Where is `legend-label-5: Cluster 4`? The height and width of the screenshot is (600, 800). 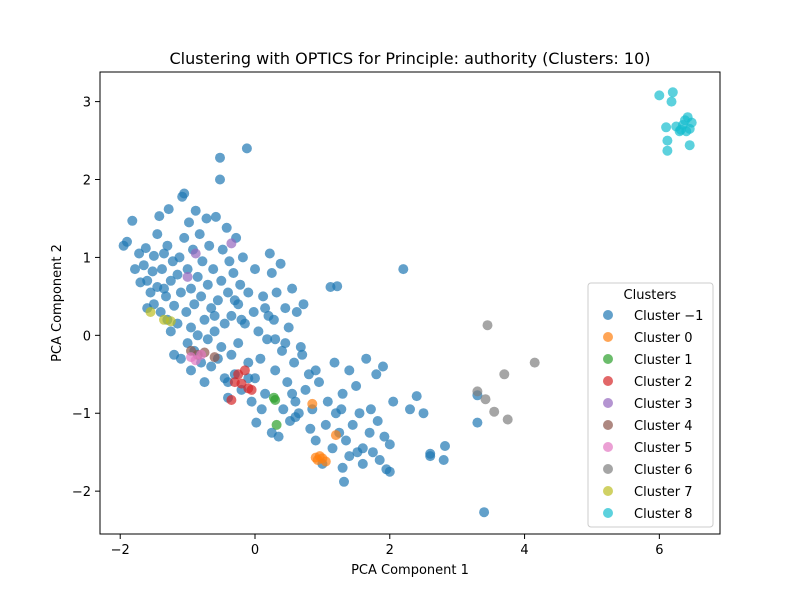 legend-label-5: Cluster 4 is located at coordinates (663, 426).